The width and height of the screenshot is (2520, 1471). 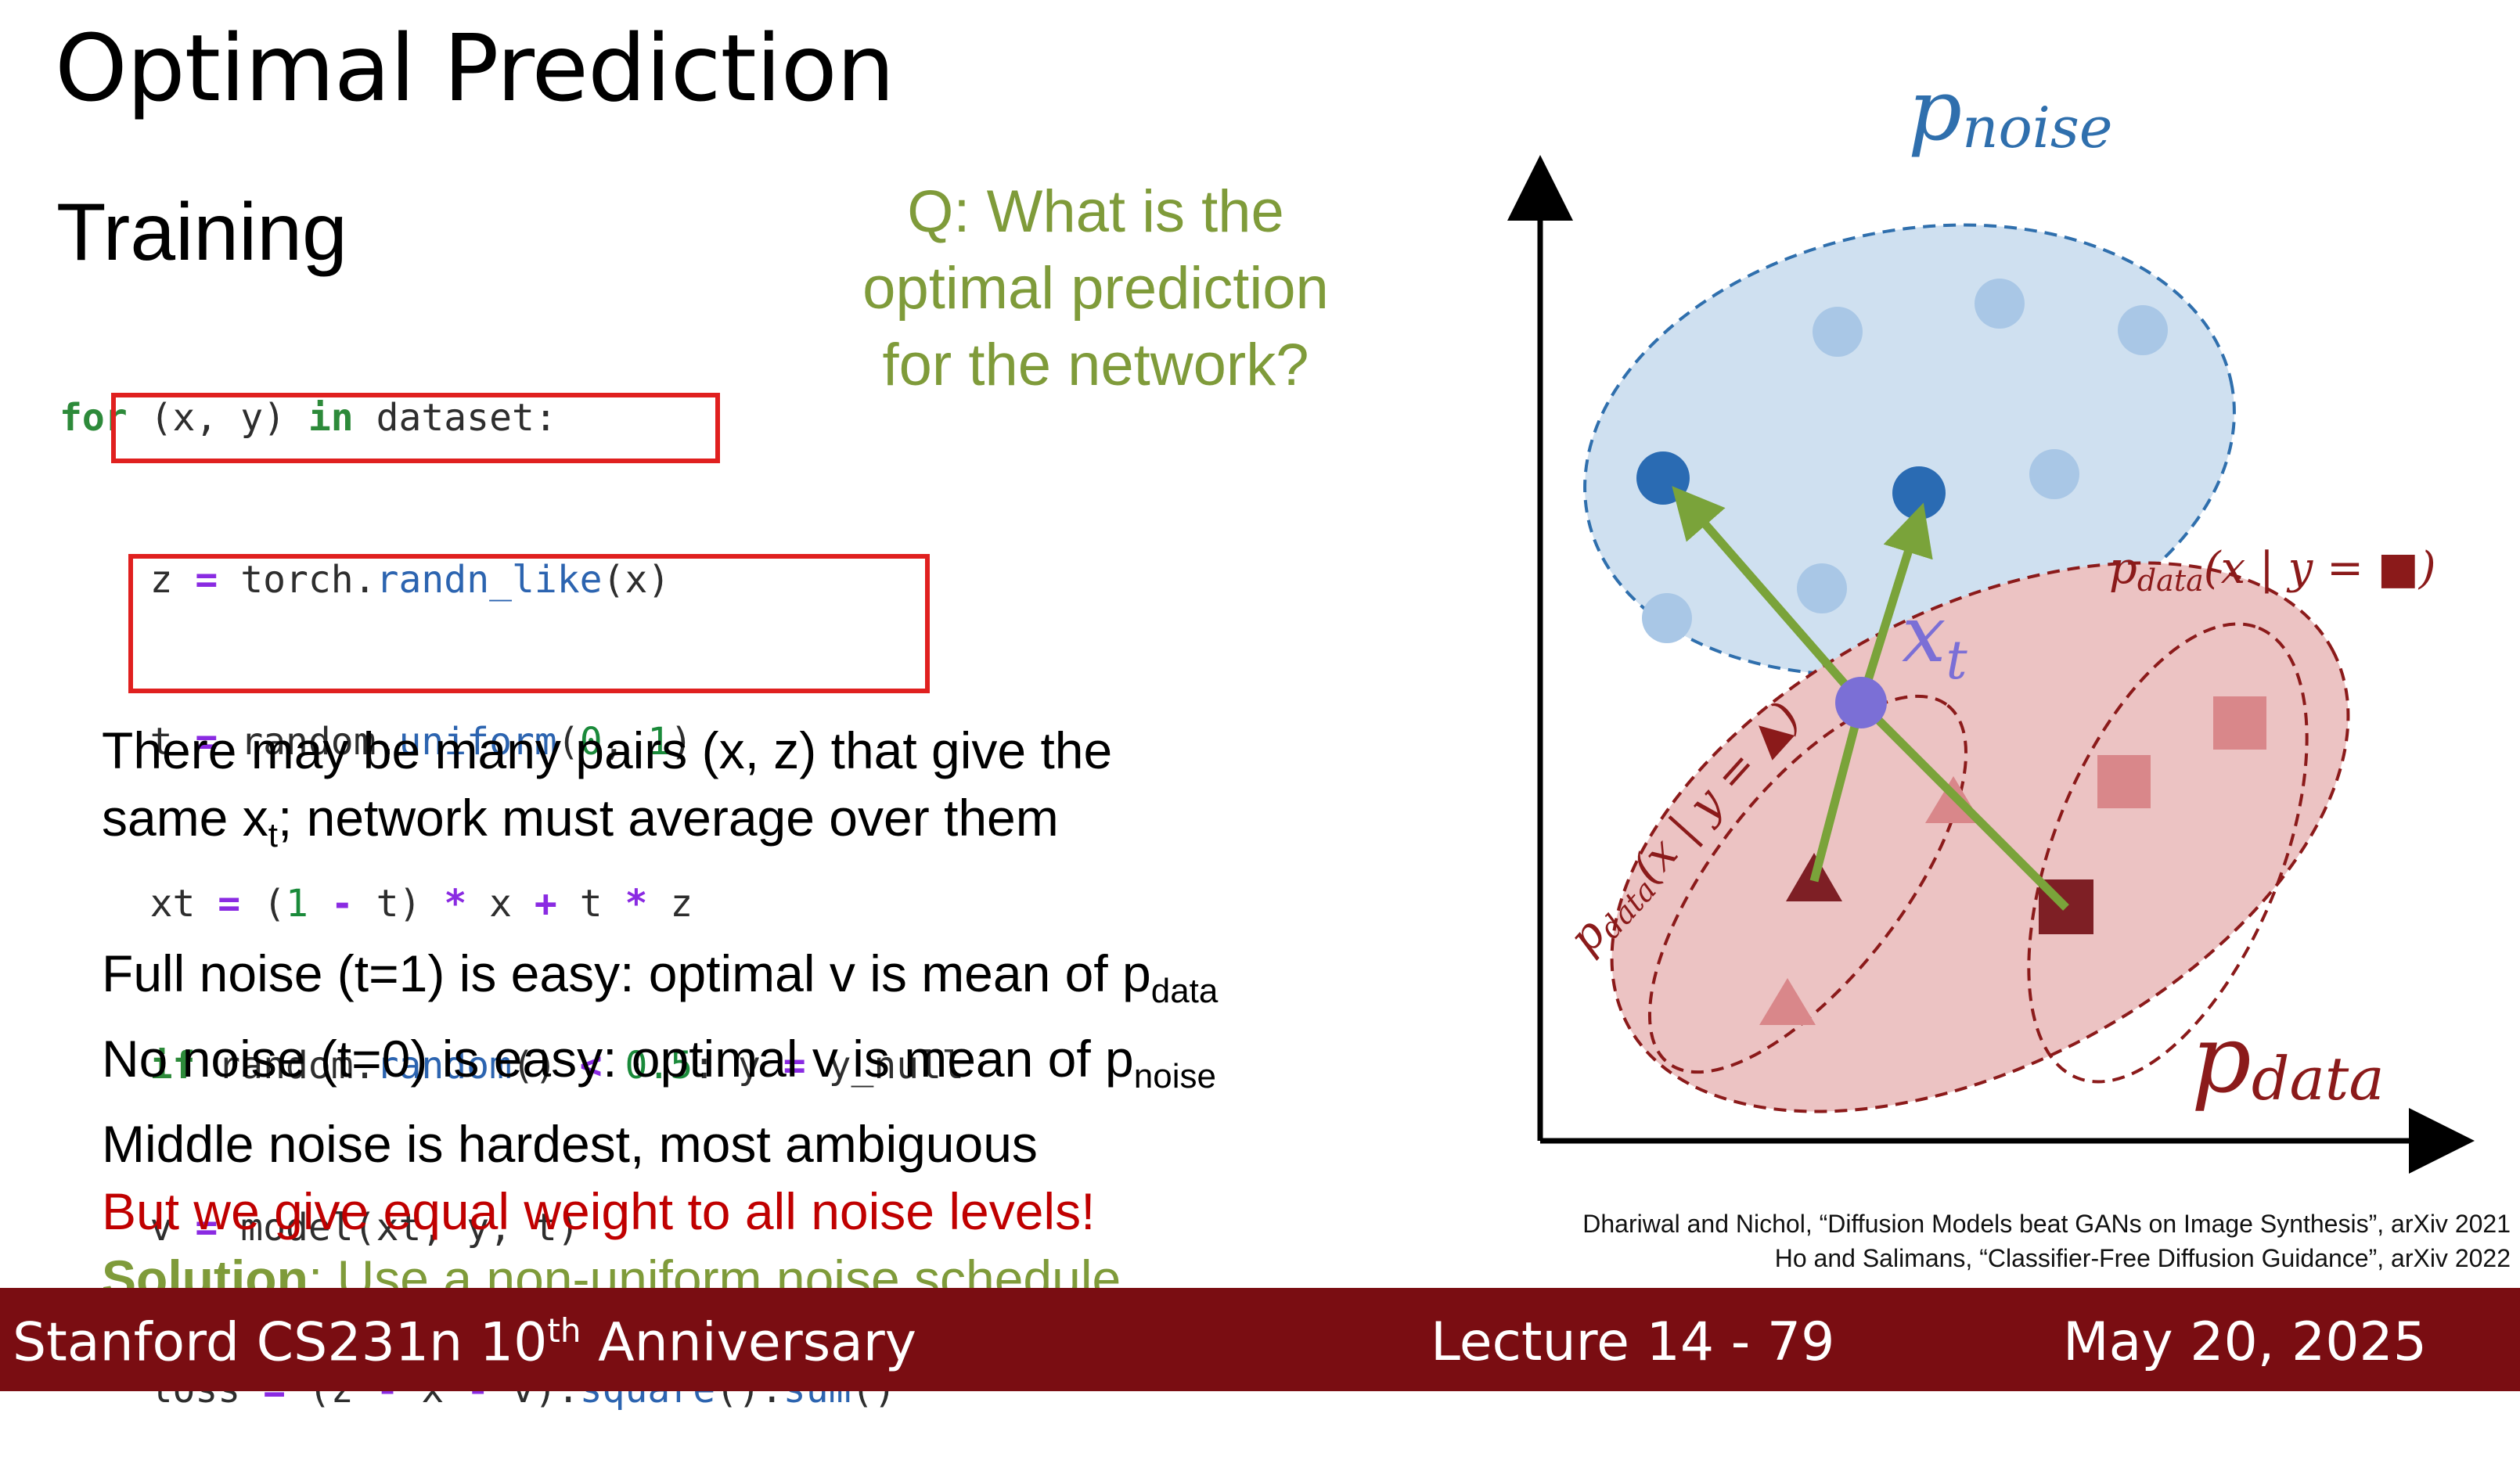 I want to click on course-name: Stanford CS231n 10th Anniversary, so click(x=464, y=1343).